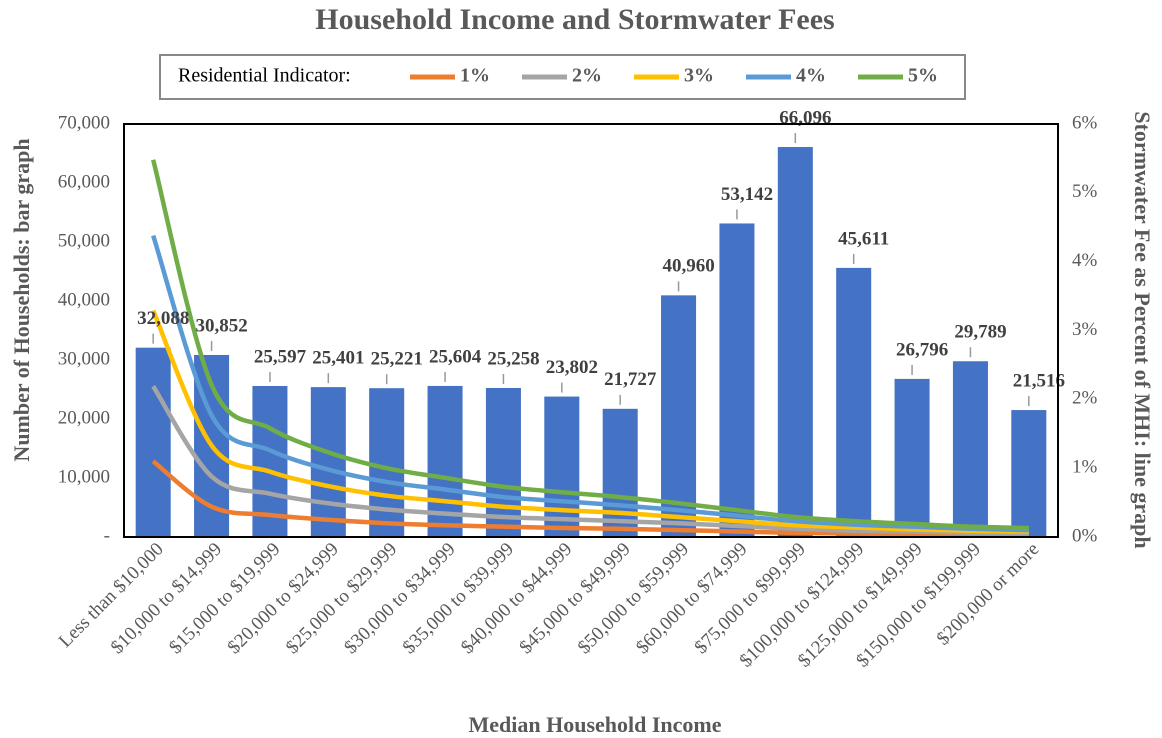  I want to click on y2-tick-label: 0%, so click(1085, 535).